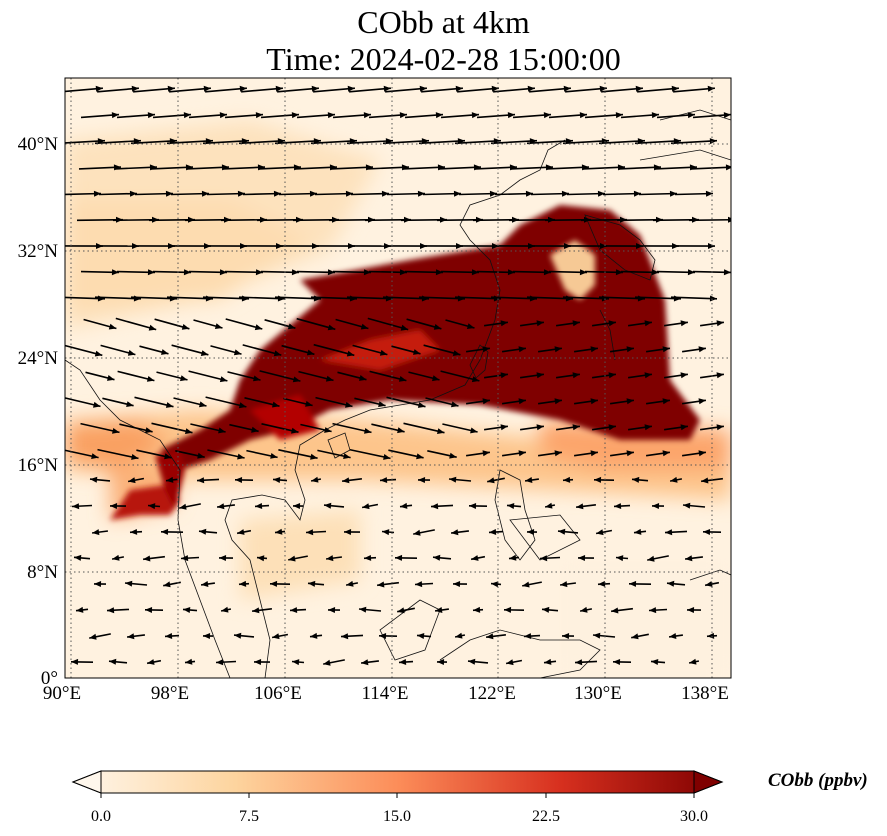 This screenshot has height=836, width=887. I want to click on colorbar-tick-label: 7.5, so click(249, 816).